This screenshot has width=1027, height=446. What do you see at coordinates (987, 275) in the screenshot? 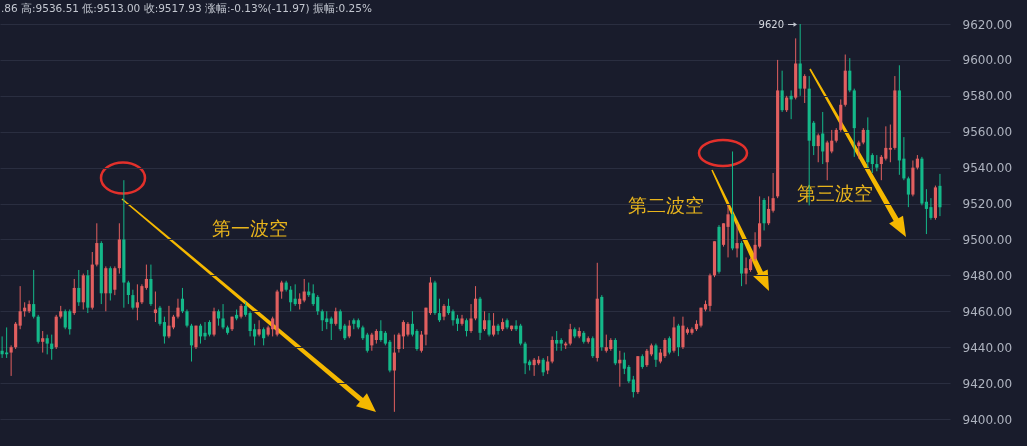
I see `y-tick-label: 9480.00` at bounding box center [987, 275].